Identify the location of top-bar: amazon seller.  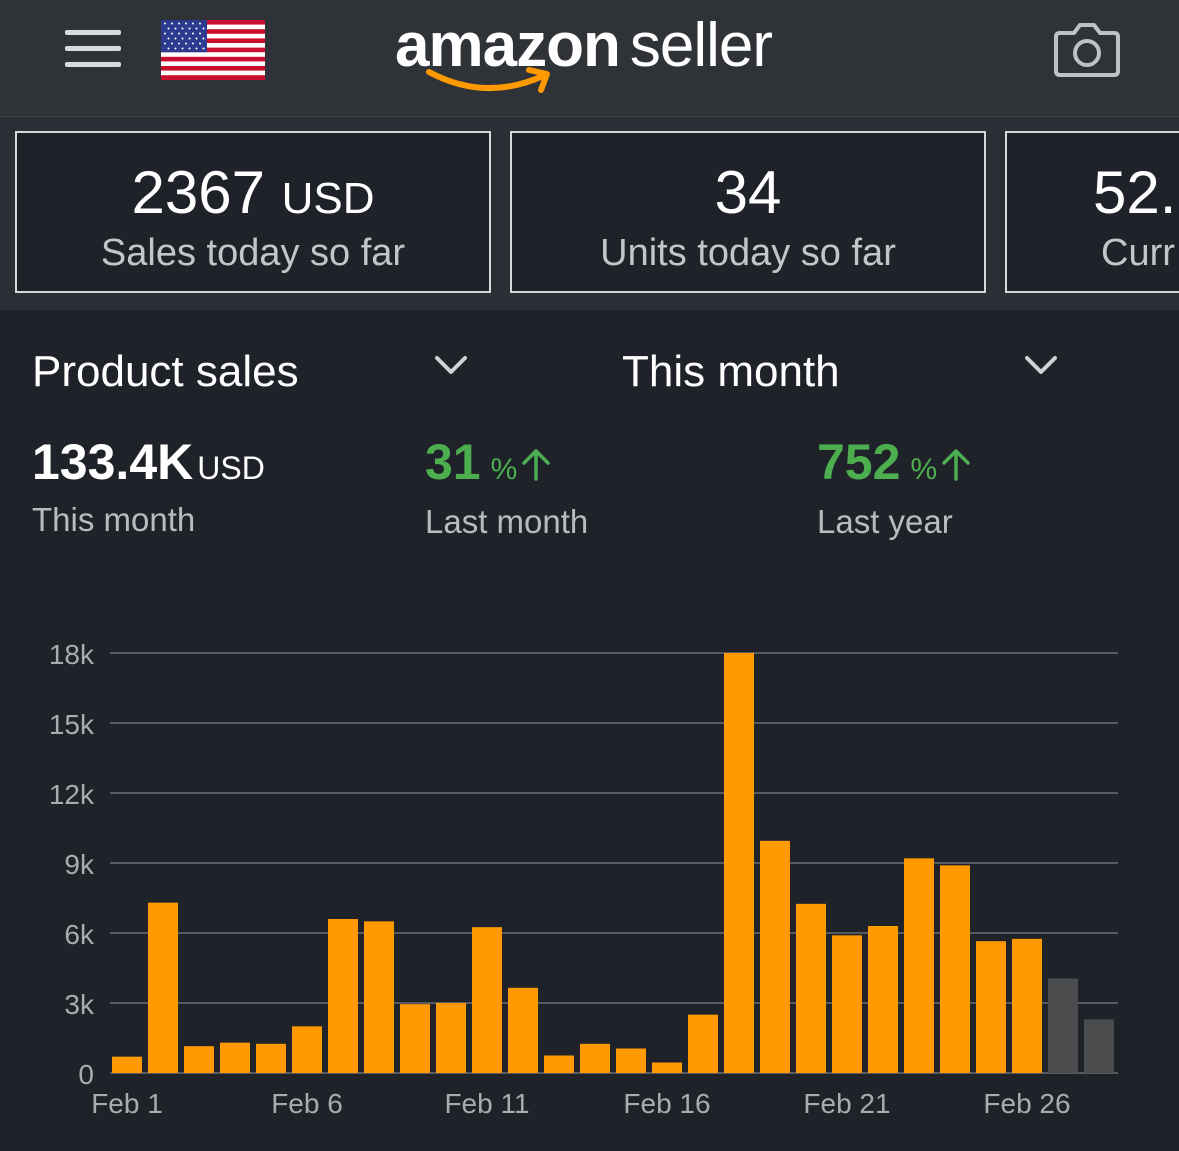
(589, 58).